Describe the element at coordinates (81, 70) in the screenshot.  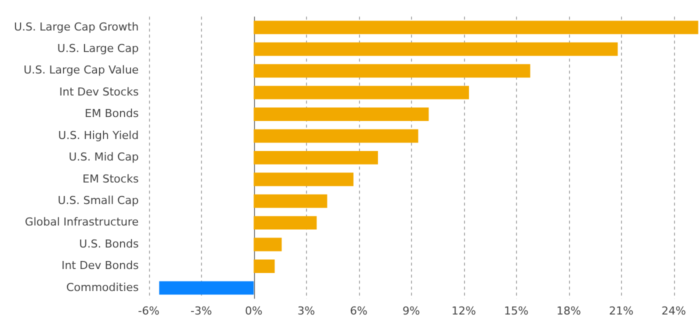
I see `y-tick-label: U.S. Large Cap Value` at that location.